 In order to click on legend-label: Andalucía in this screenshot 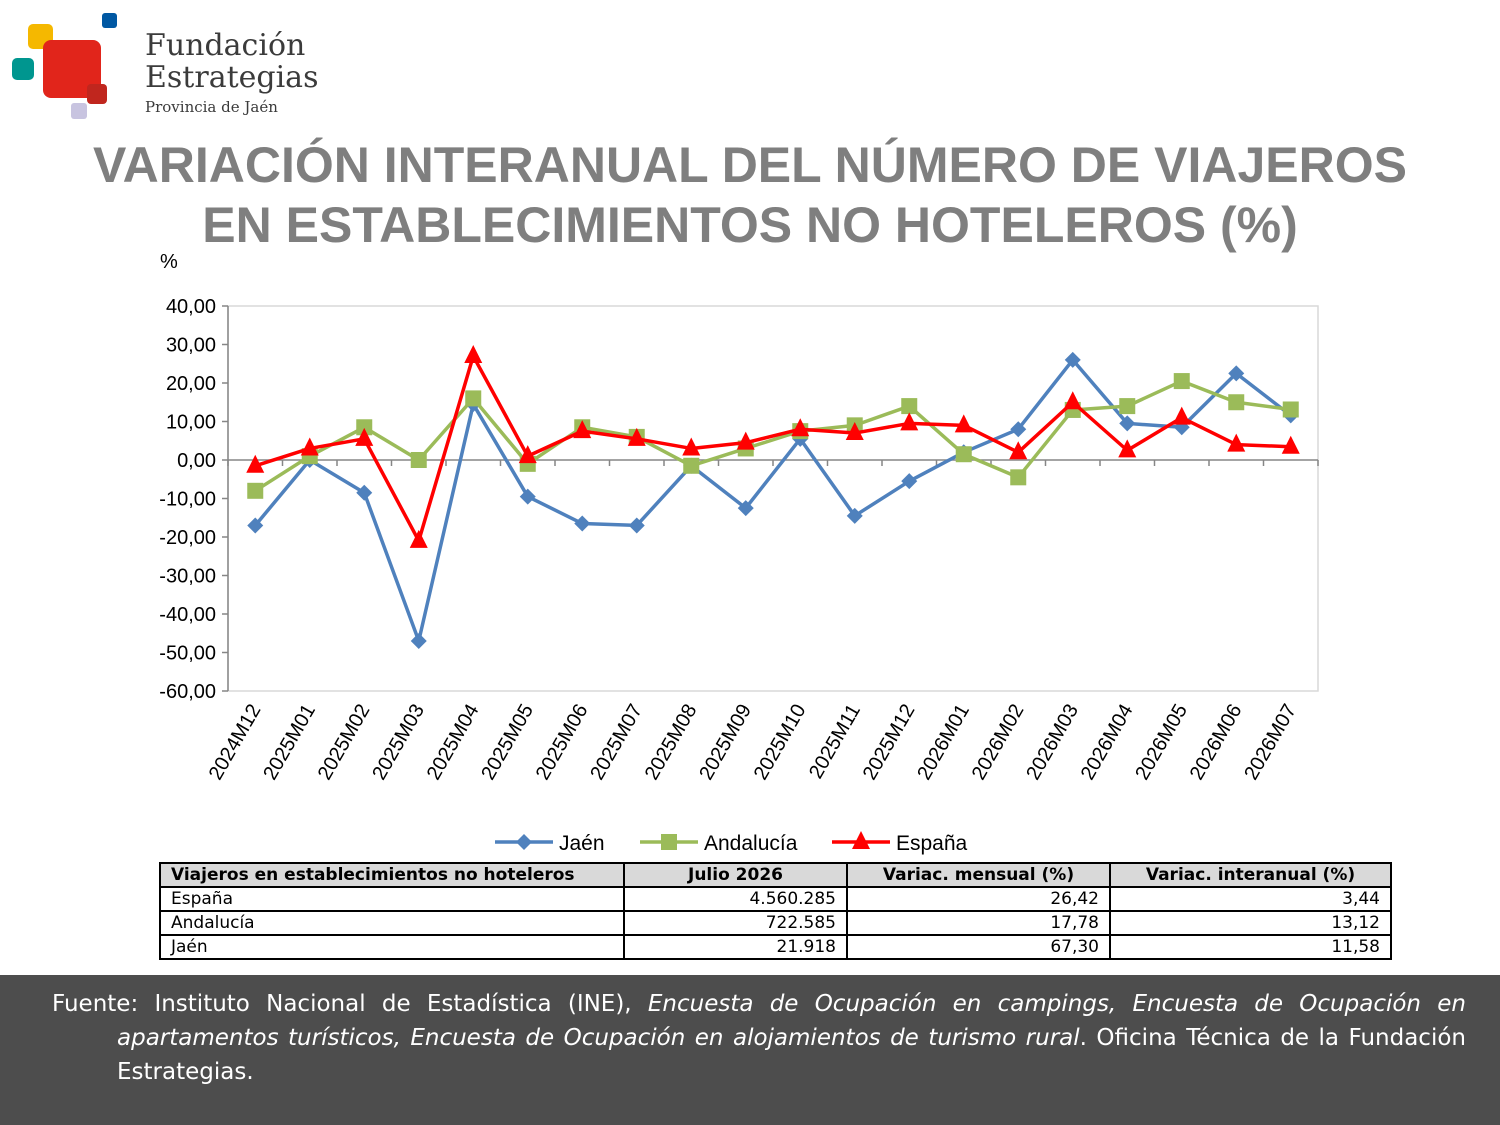, I will do `click(751, 843)`.